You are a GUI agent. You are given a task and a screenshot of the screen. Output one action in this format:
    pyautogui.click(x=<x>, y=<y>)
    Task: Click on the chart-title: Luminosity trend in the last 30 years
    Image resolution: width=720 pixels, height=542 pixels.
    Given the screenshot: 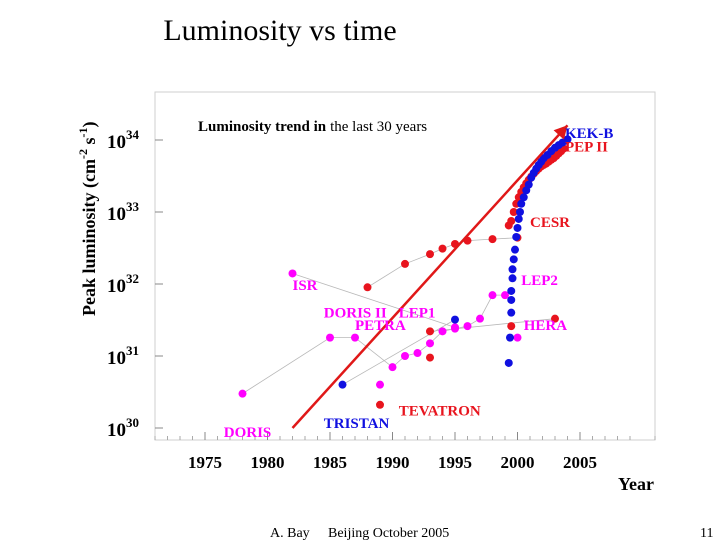 What is the action you would take?
    pyautogui.click(x=312, y=127)
    